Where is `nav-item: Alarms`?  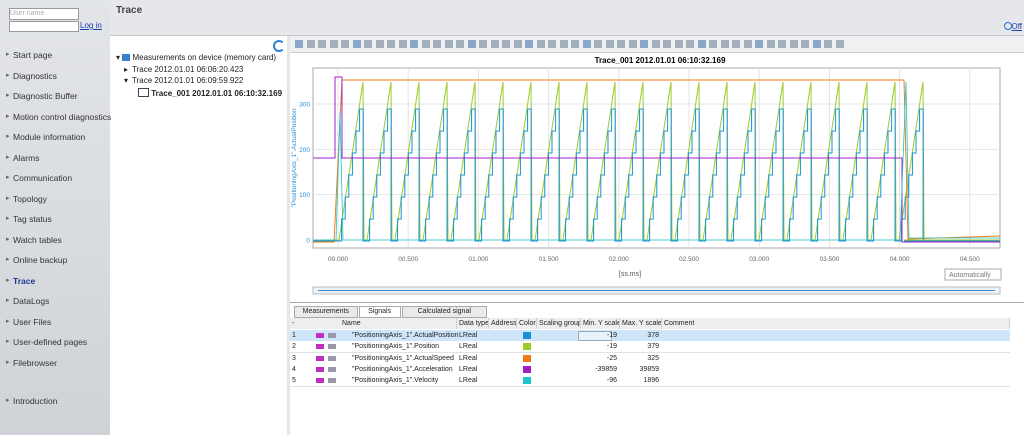
nav-item: Alarms is located at coordinates (26, 157).